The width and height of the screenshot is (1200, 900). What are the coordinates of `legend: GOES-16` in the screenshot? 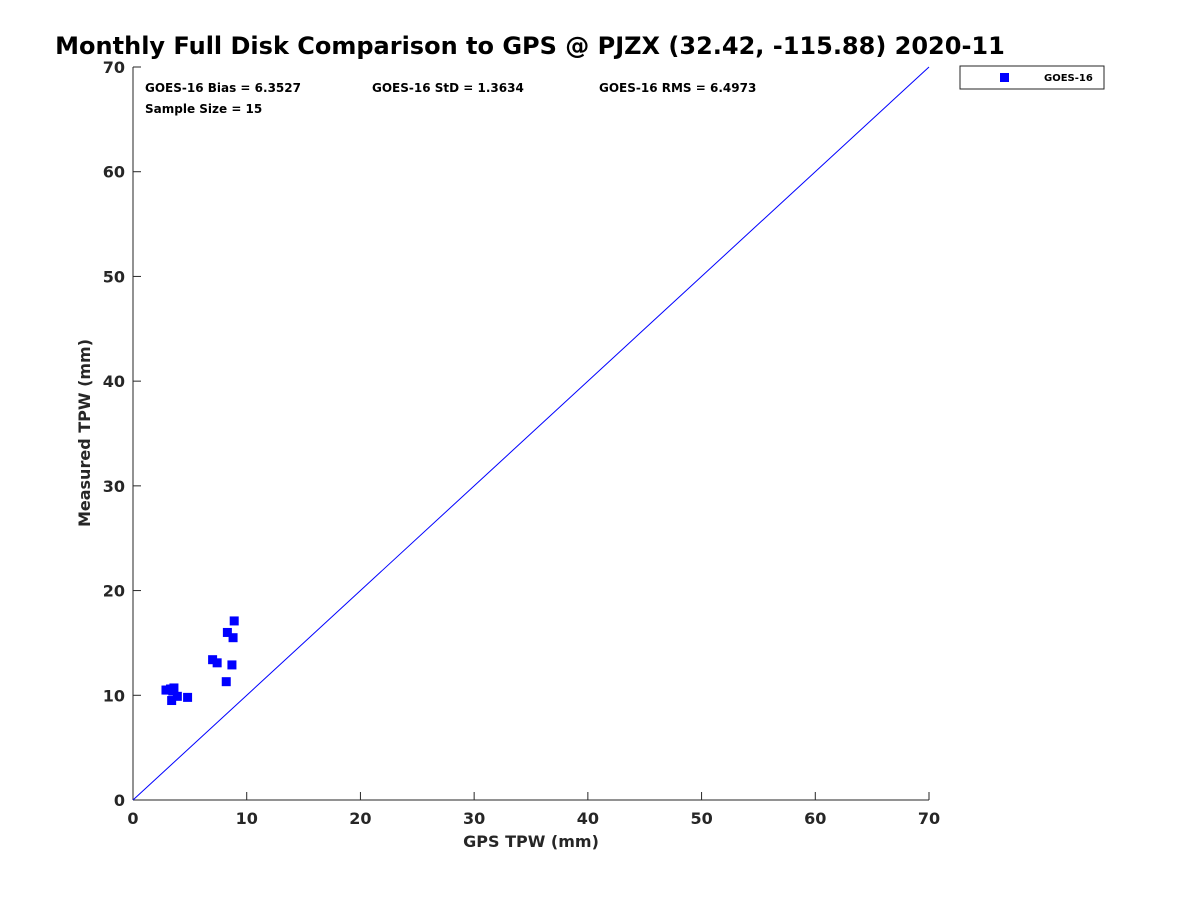 It's located at (1032, 77).